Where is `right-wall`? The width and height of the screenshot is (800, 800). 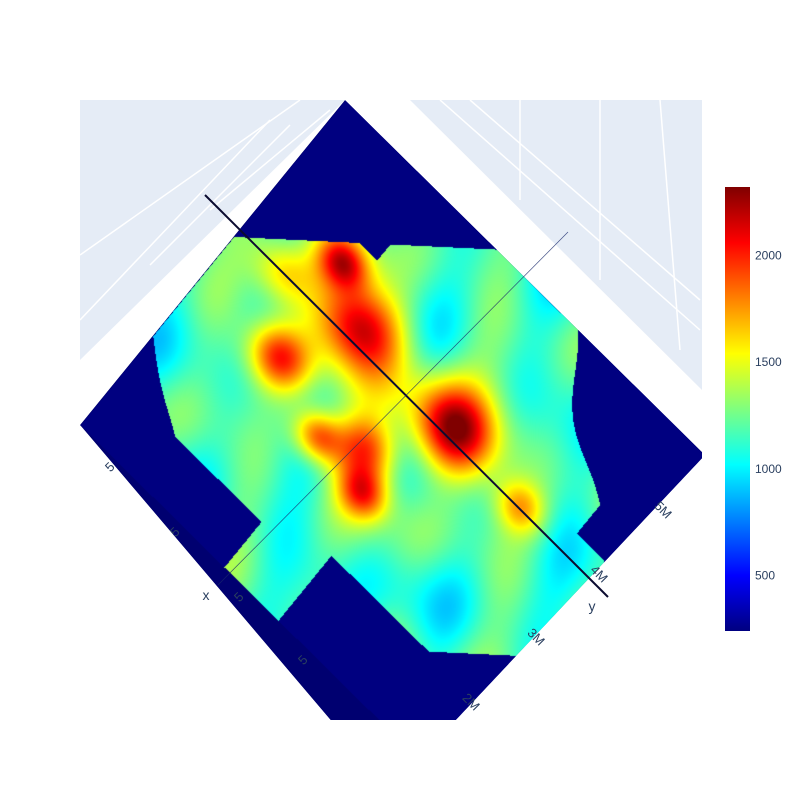
right-wall is located at coordinates (556, 245).